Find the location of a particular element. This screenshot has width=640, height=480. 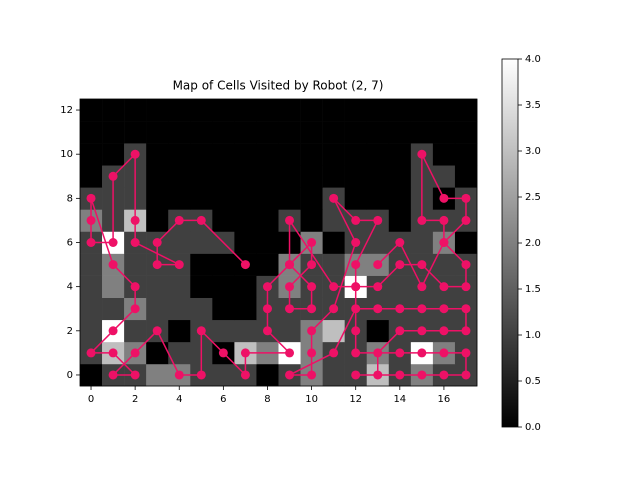

colorbar-tick-label: 2.0 is located at coordinates (533, 243).